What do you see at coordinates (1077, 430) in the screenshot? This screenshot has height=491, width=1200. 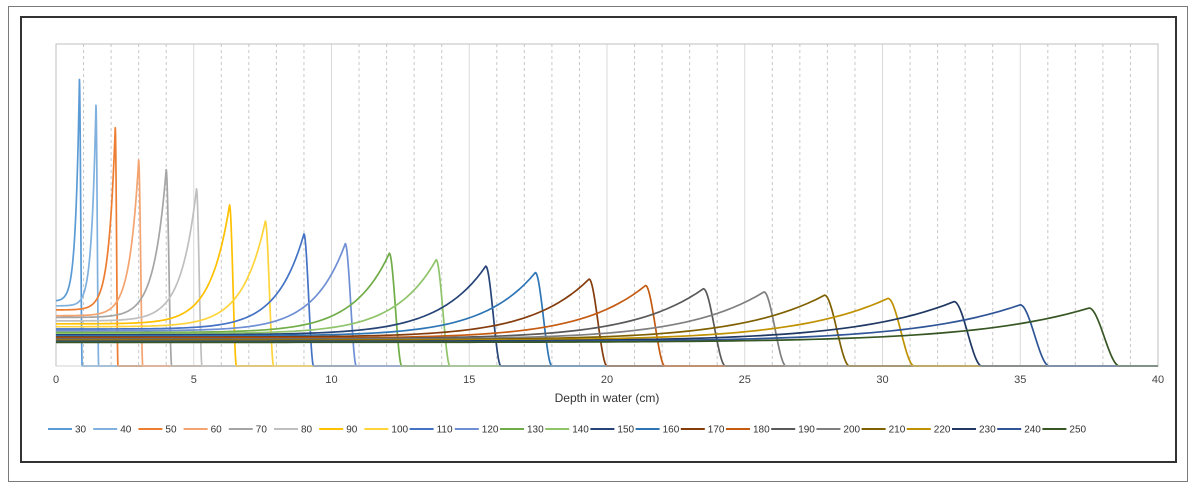 I see `legend-label: 250` at bounding box center [1077, 430].